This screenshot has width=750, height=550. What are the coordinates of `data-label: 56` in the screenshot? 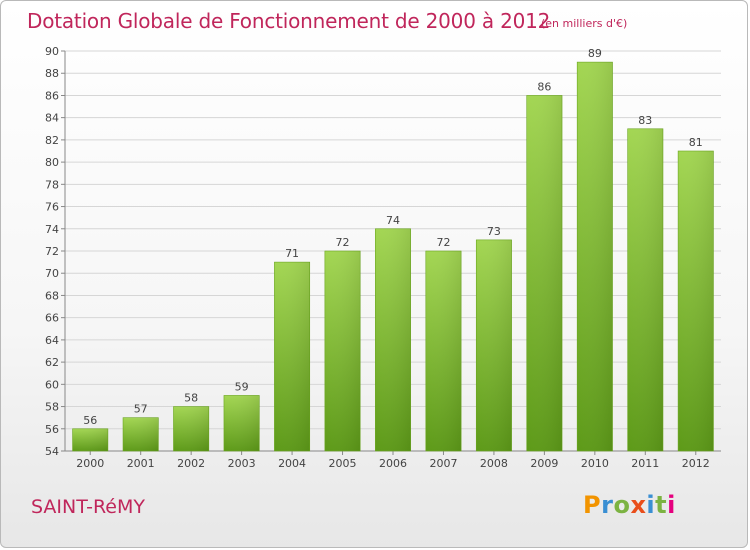 It's located at (90, 420).